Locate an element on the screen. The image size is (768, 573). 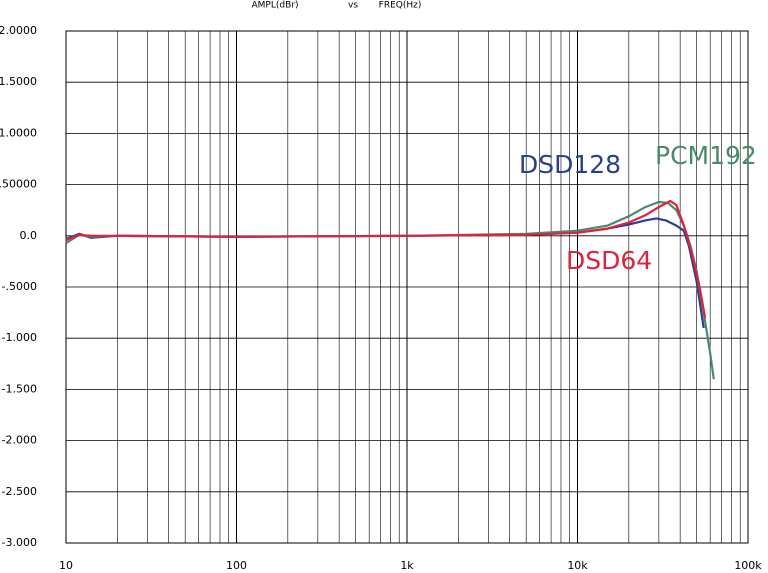
series-label: DSD128 is located at coordinates (570, 164).